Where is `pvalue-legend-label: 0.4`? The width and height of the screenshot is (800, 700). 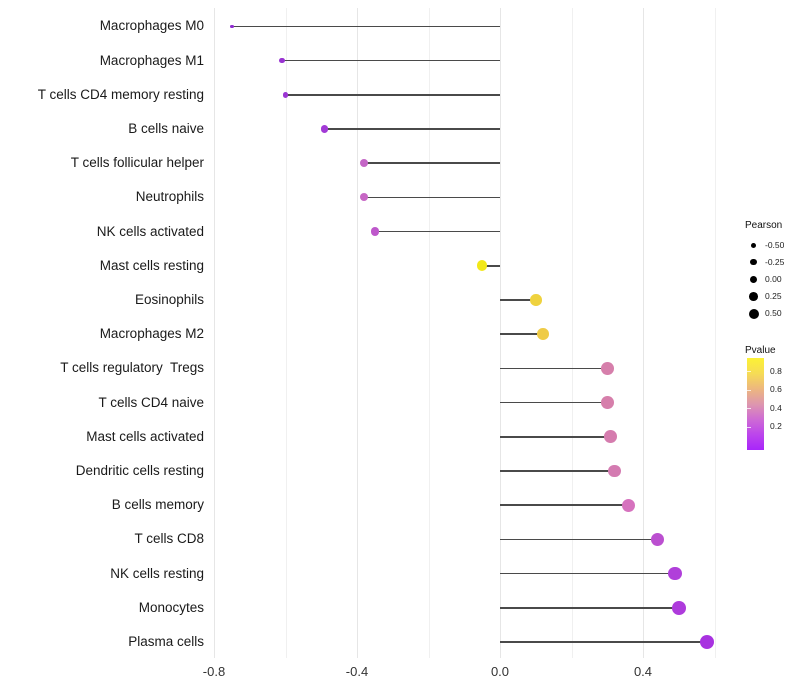 pvalue-legend-label: 0.4 is located at coordinates (776, 407).